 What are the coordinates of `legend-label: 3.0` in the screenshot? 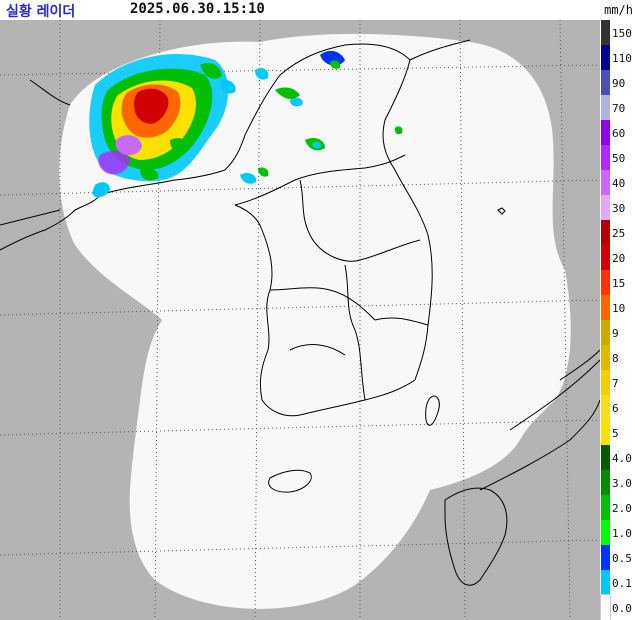 It's located at (622, 483).